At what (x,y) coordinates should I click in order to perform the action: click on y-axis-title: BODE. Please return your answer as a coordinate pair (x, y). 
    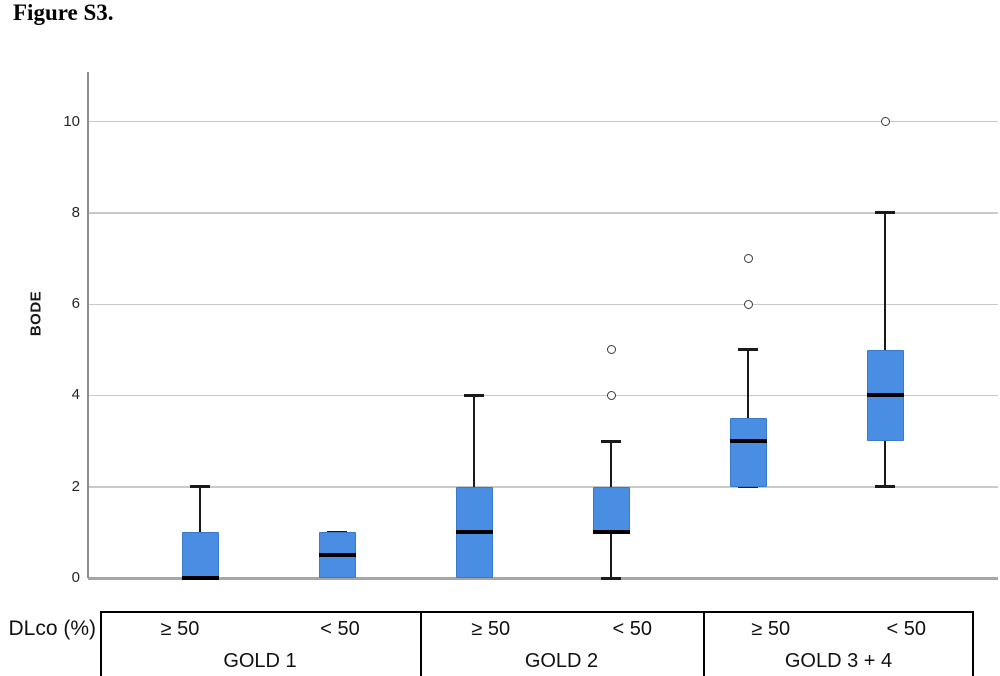
    Looking at the image, I should click on (36, 313).